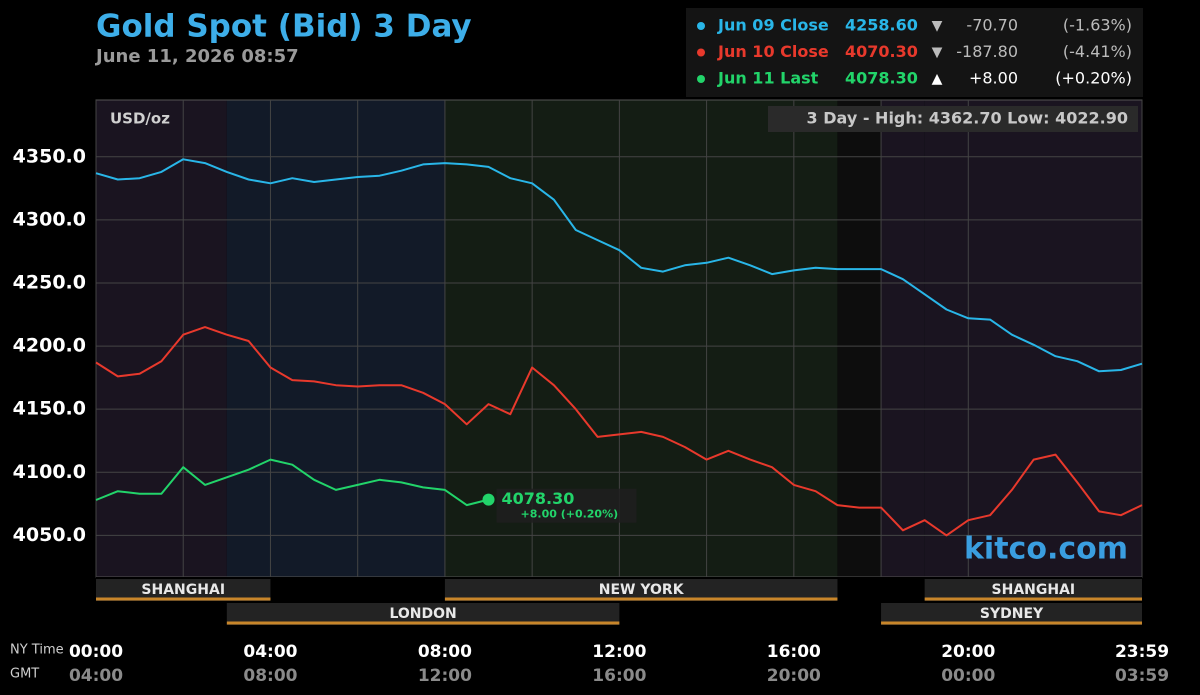 This screenshot has width=1200, height=695. I want to click on x2-tick-label: 12:00, so click(445, 676).